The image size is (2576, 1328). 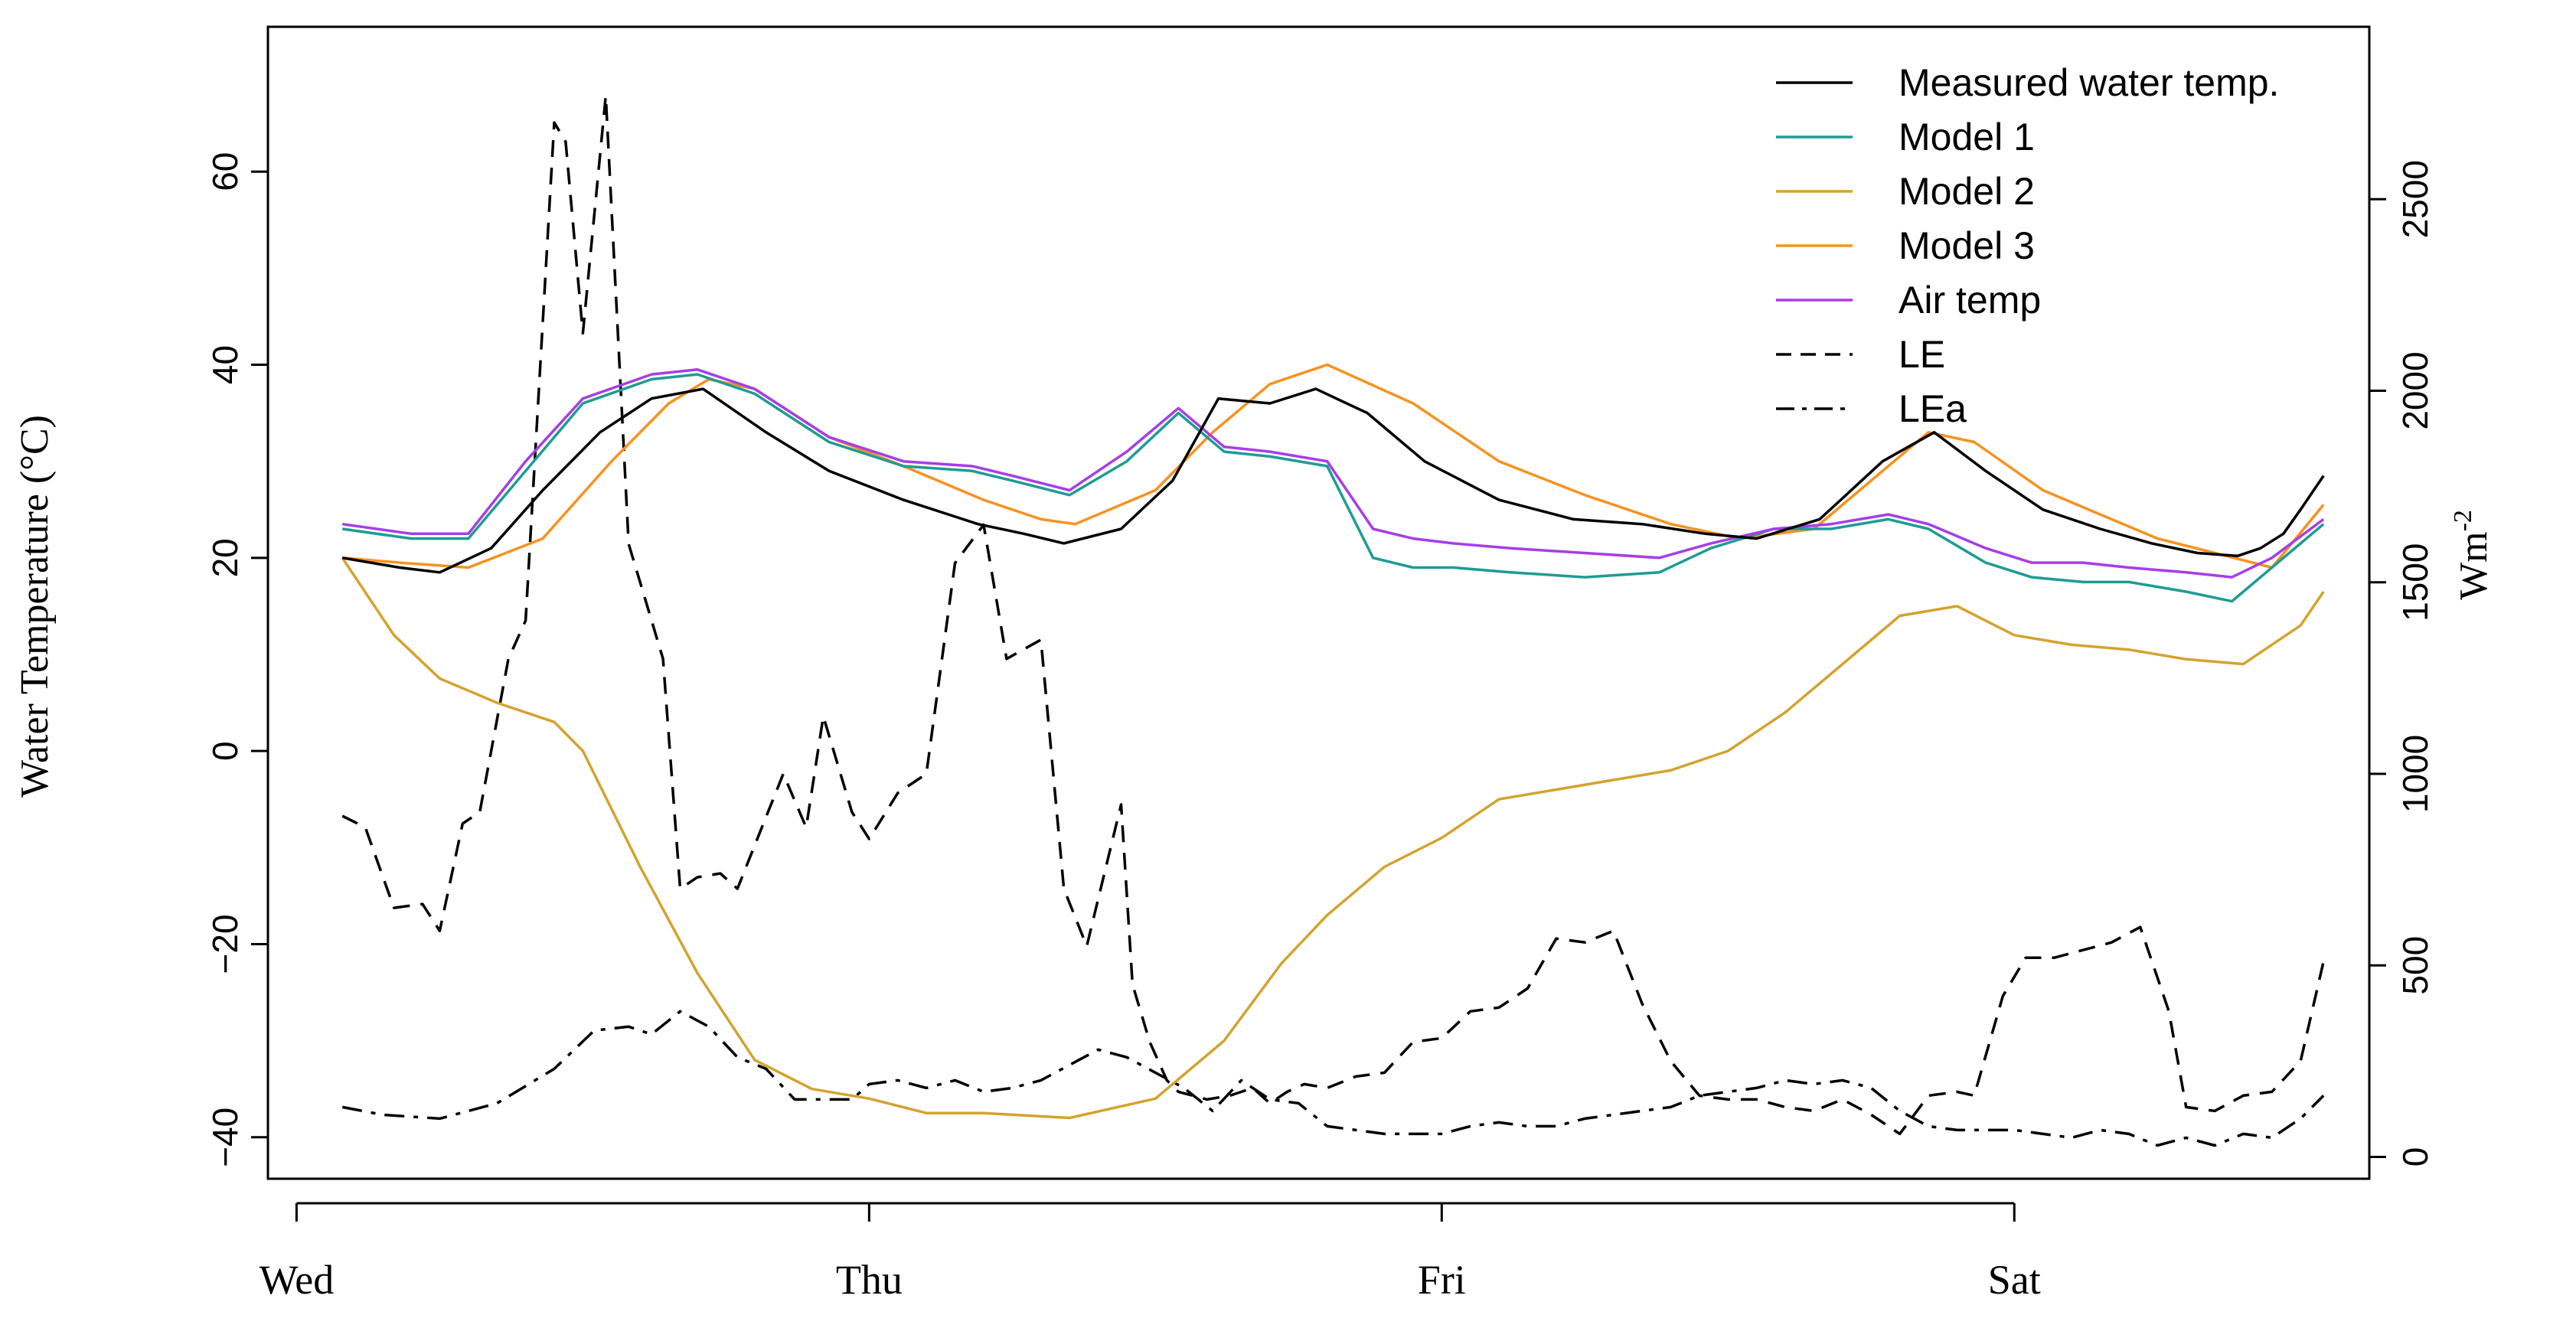 What do you see at coordinates (225, 944) in the screenshot?
I see `left-tick-label: −20` at bounding box center [225, 944].